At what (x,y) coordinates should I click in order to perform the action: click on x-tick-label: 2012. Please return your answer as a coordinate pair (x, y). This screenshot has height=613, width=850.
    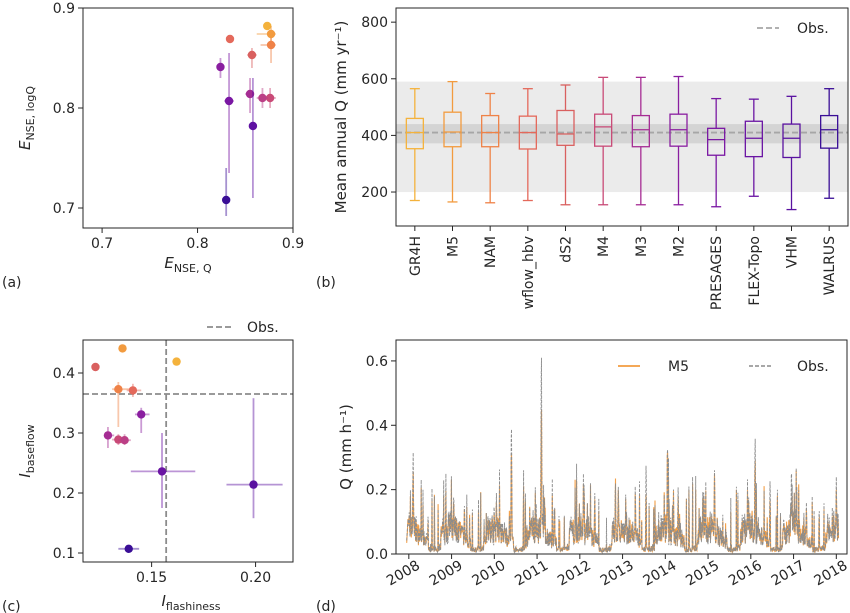
    Looking at the image, I should click on (574, 574).